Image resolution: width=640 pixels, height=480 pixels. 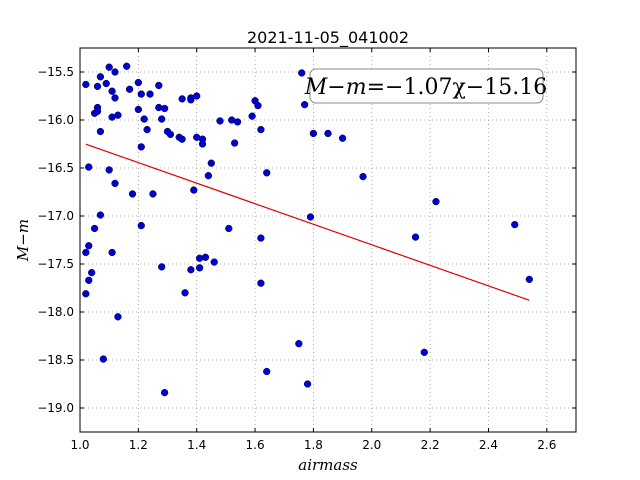 I want to click on chart-title: 2021-11-05_041002, so click(x=328, y=38).